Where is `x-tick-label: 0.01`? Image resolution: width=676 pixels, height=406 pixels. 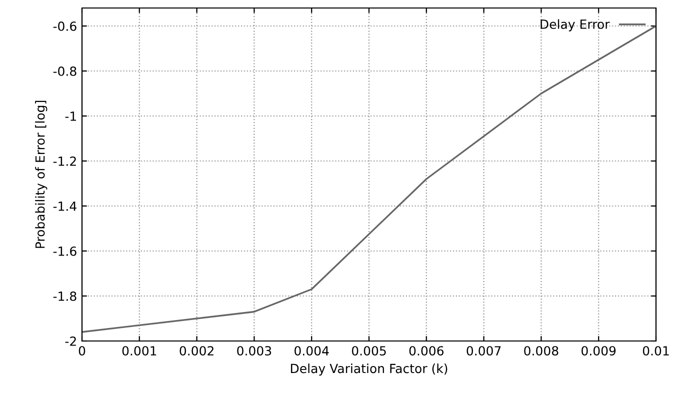 x-tick-label: 0.01 is located at coordinates (655, 351).